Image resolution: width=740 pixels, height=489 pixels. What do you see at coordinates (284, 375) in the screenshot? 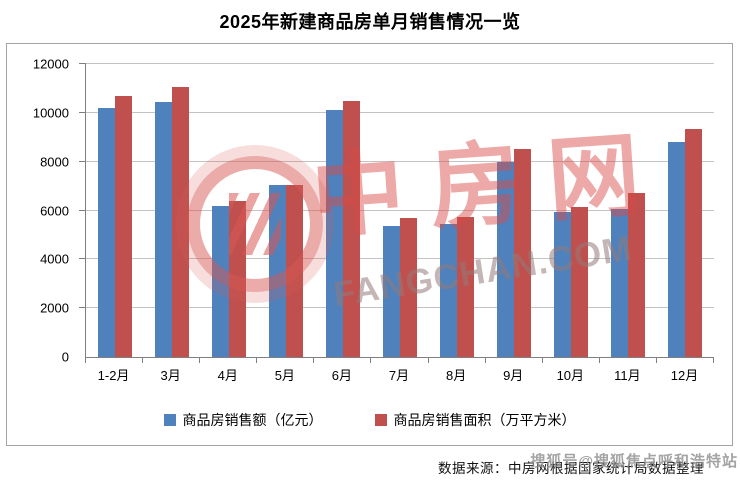
I see `x-tick-label: 5月` at bounding box center [284, 375].